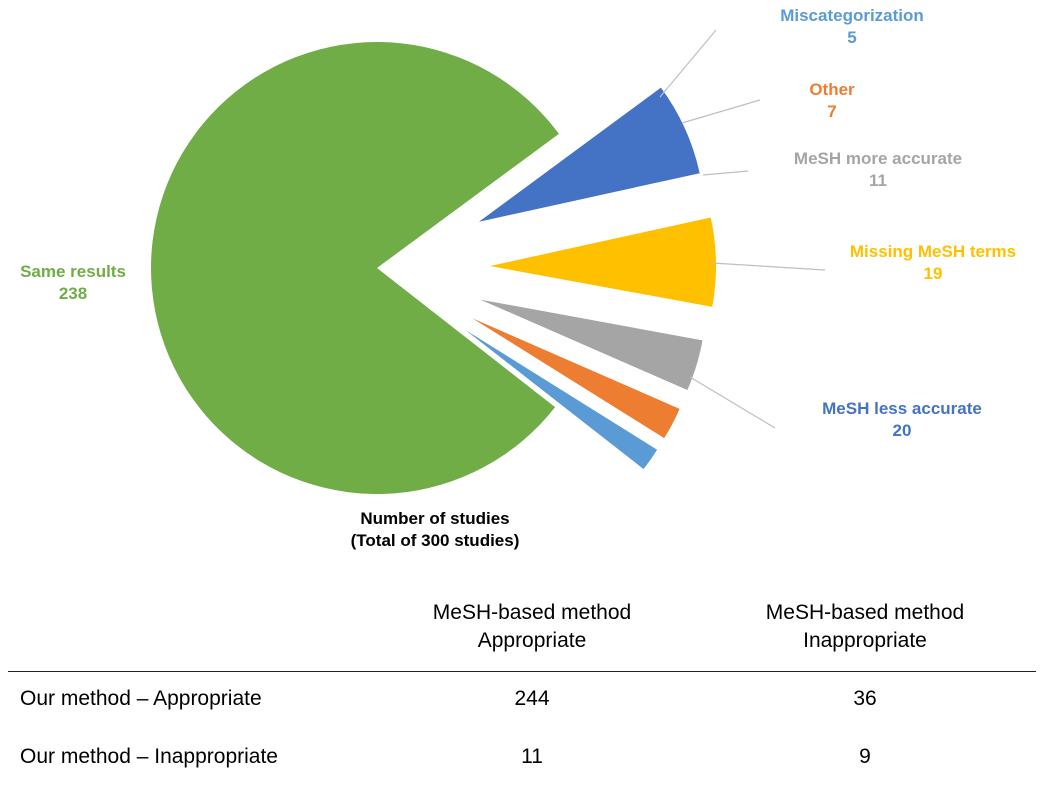 Image resolution: width=1044 pixels, height=788 pixels. Describe the element at coordinates (933, 262) in the screenshot. I see `slice-label: Missing MeSH terms 19` at that location.